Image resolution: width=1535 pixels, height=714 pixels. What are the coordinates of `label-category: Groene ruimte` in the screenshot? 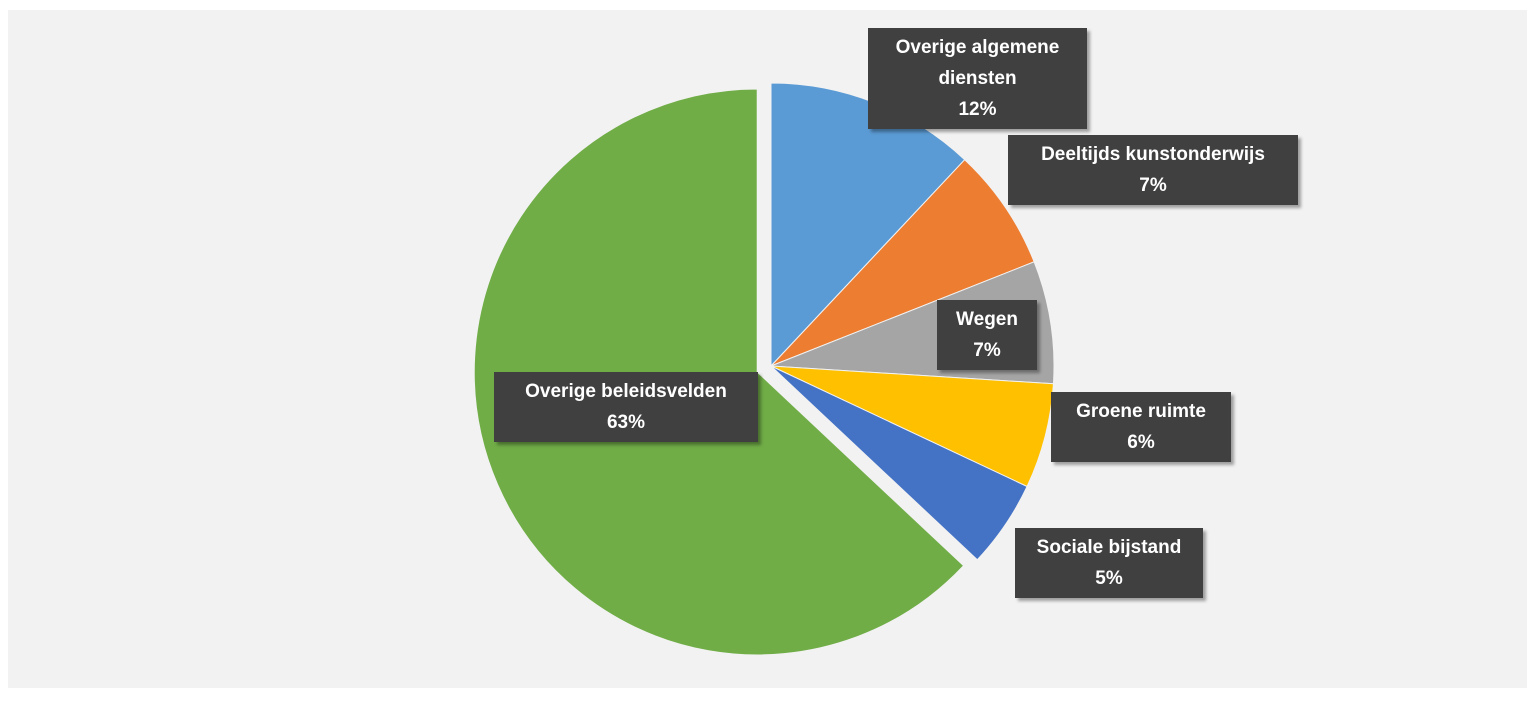 It's located at (1141, 411).